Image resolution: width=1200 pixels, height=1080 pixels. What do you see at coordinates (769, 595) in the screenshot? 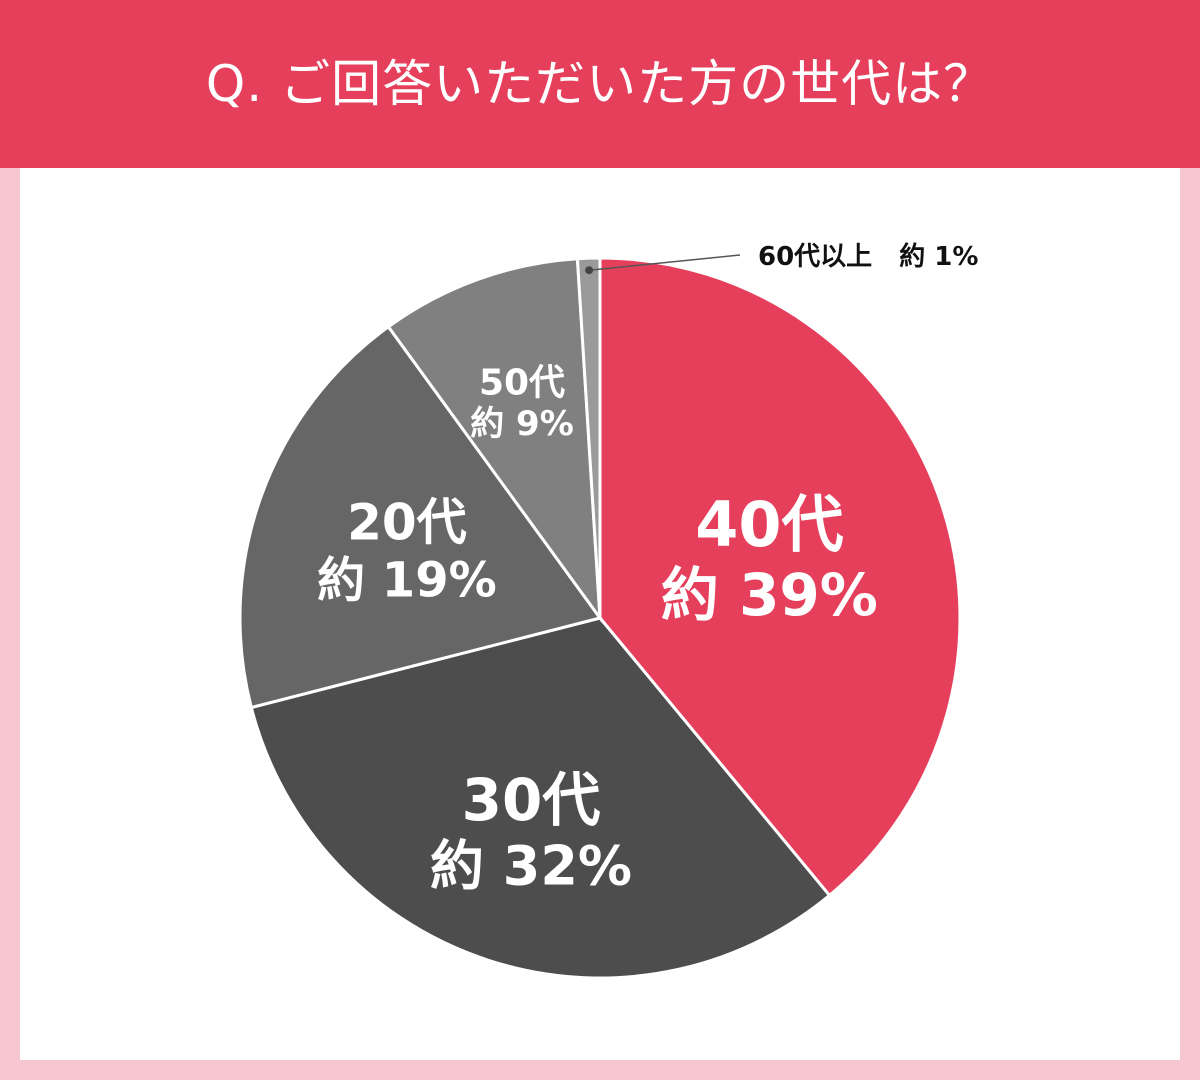
I see `slice-label-value-1: 約 39%` at bounding box center [769, 595].